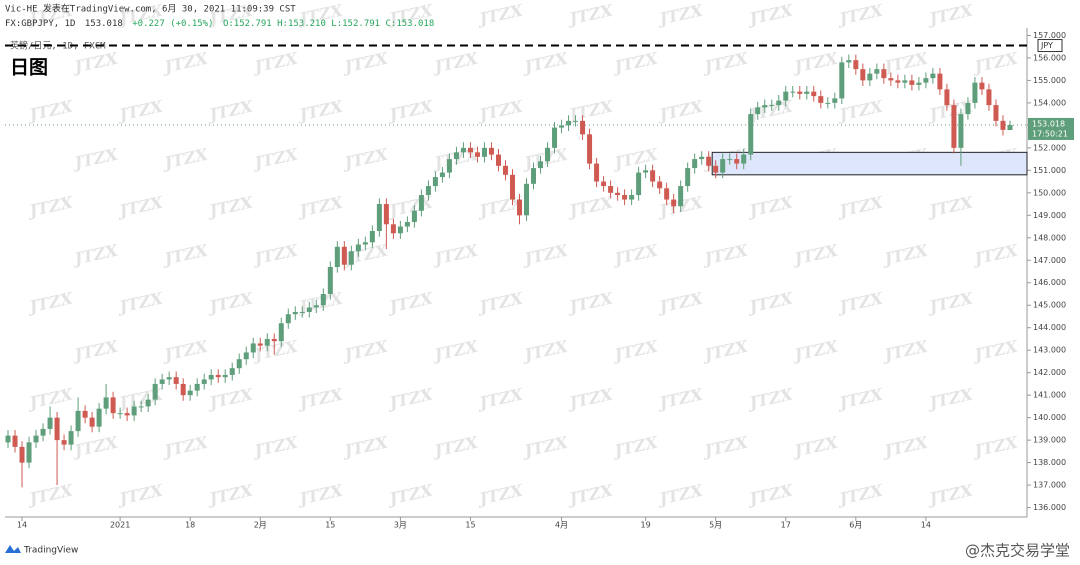  Describe the element at coordinates (869, 163) in the screenshot. I see `zone` at that location.